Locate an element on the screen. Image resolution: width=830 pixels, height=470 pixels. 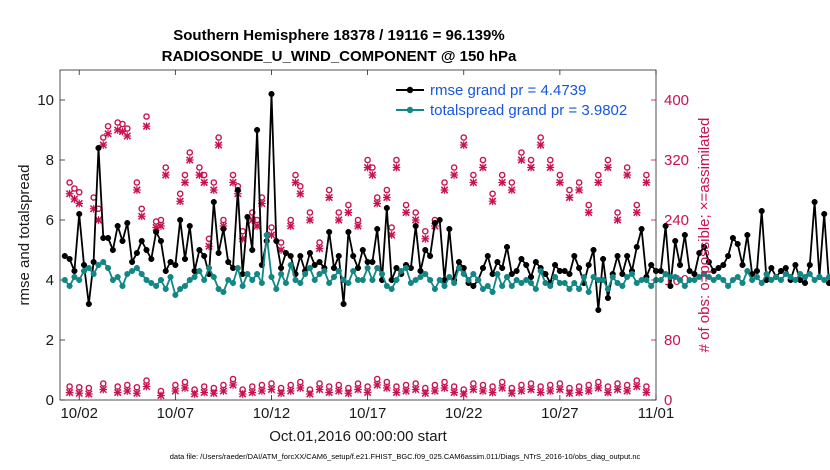
legend-marker-rmse is located at coordinates (410, 90).